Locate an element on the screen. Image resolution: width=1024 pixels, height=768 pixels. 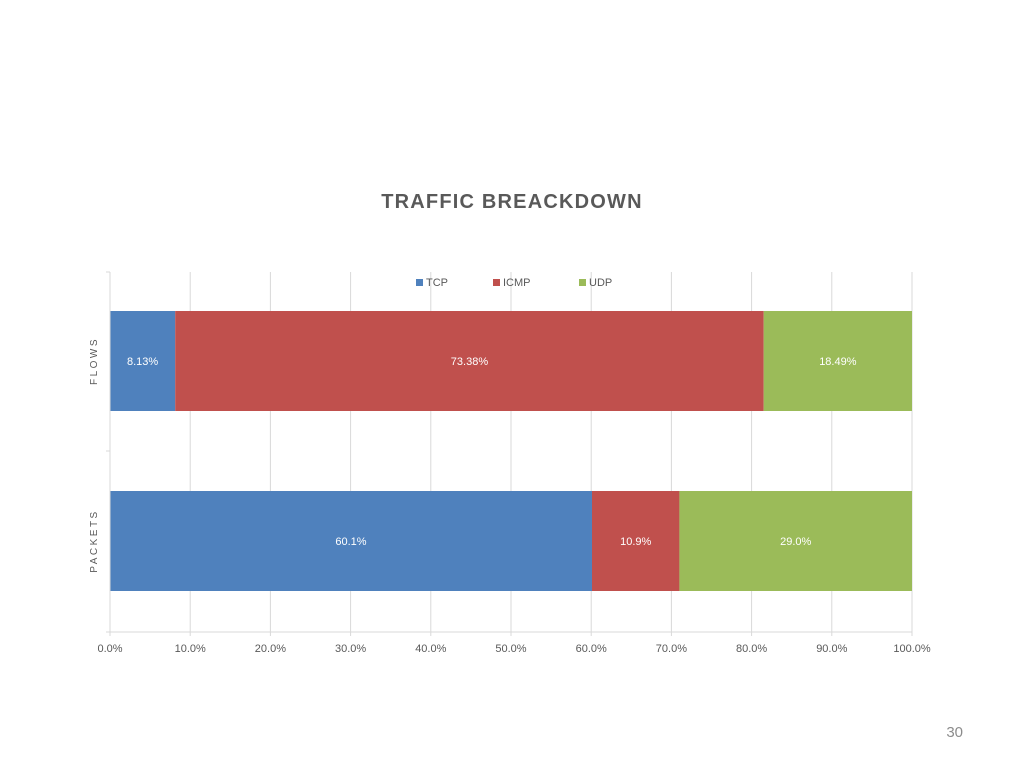
chart-title: TRAFFIC BREACKDOWN is located at coordinates (512, 202).